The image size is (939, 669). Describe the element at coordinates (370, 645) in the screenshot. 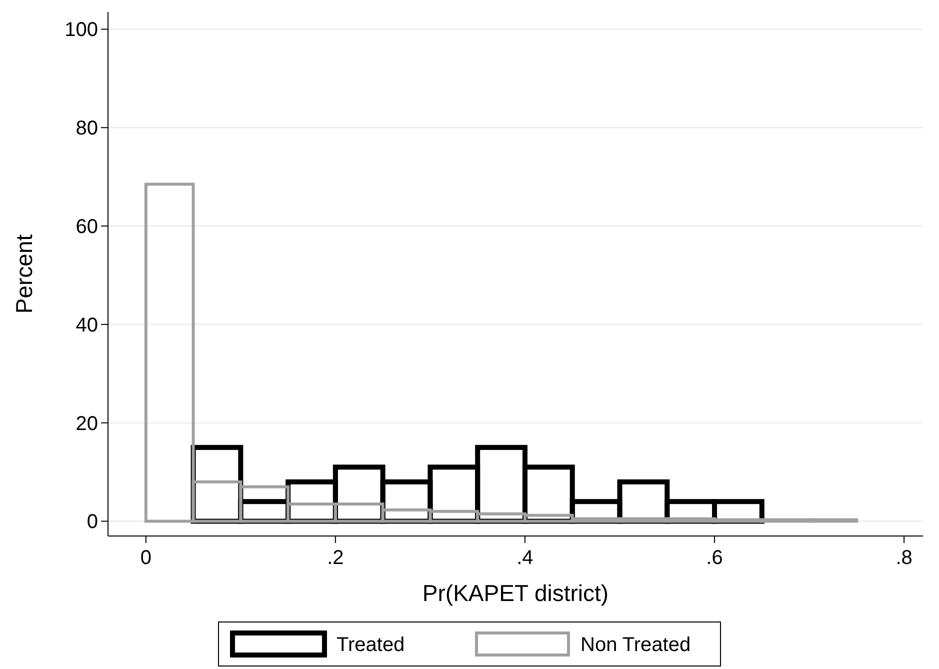

I see `legend-label: Treated` at that location.